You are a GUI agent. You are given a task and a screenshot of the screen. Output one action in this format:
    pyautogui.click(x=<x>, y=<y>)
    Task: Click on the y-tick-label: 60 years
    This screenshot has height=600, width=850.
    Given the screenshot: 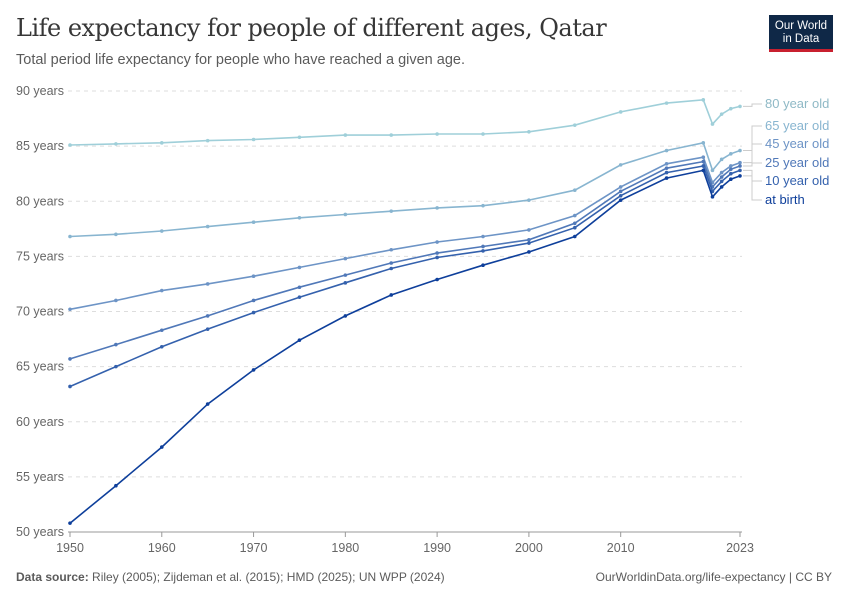 What is the action you would take?
    pyautogui.click(x=40, y=422)
    